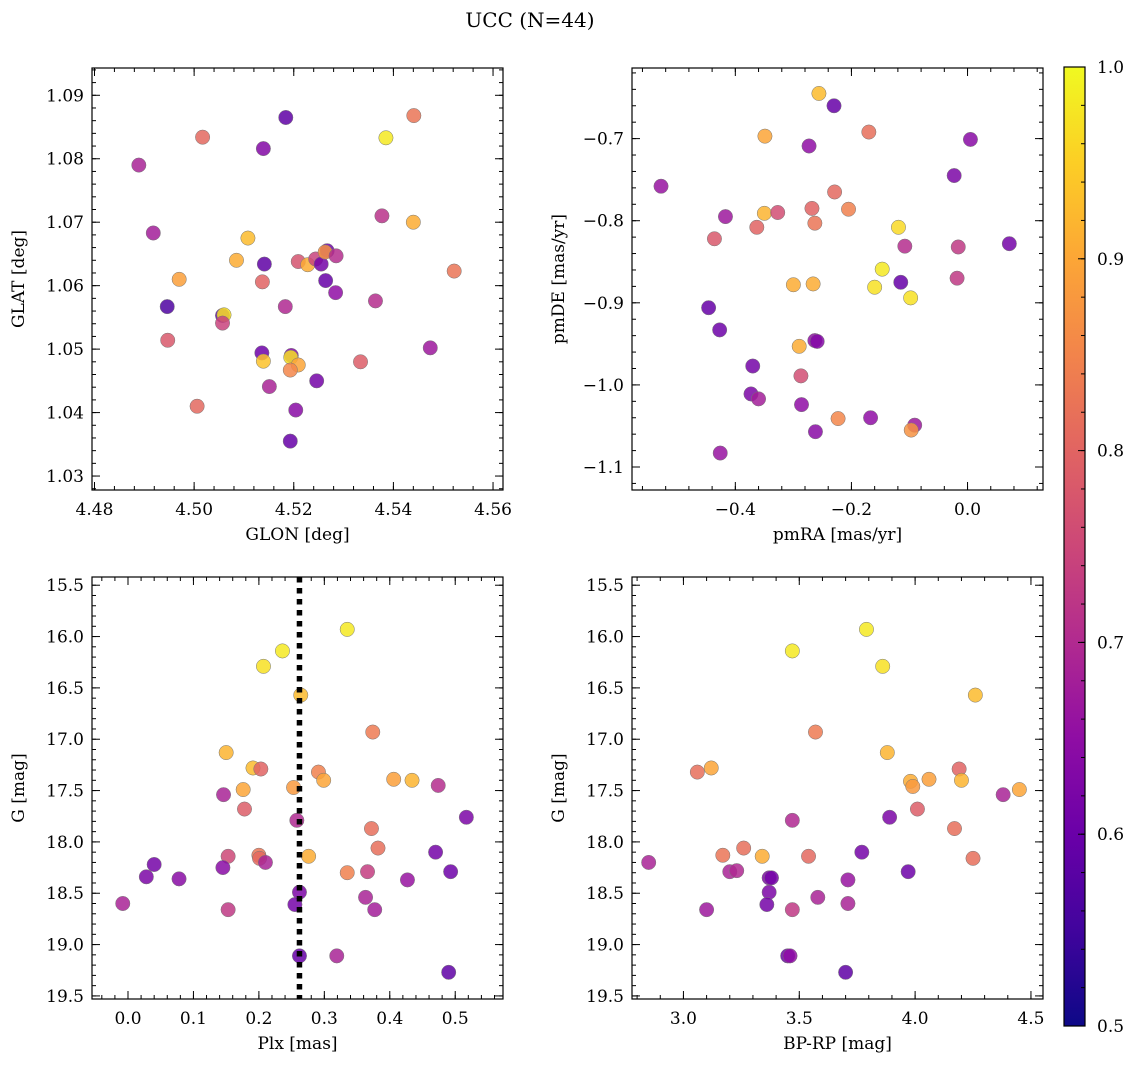 The height and width of the screenshot is (1067, 1136). I want to click on colorbar-gradient, so click(1074, 546).